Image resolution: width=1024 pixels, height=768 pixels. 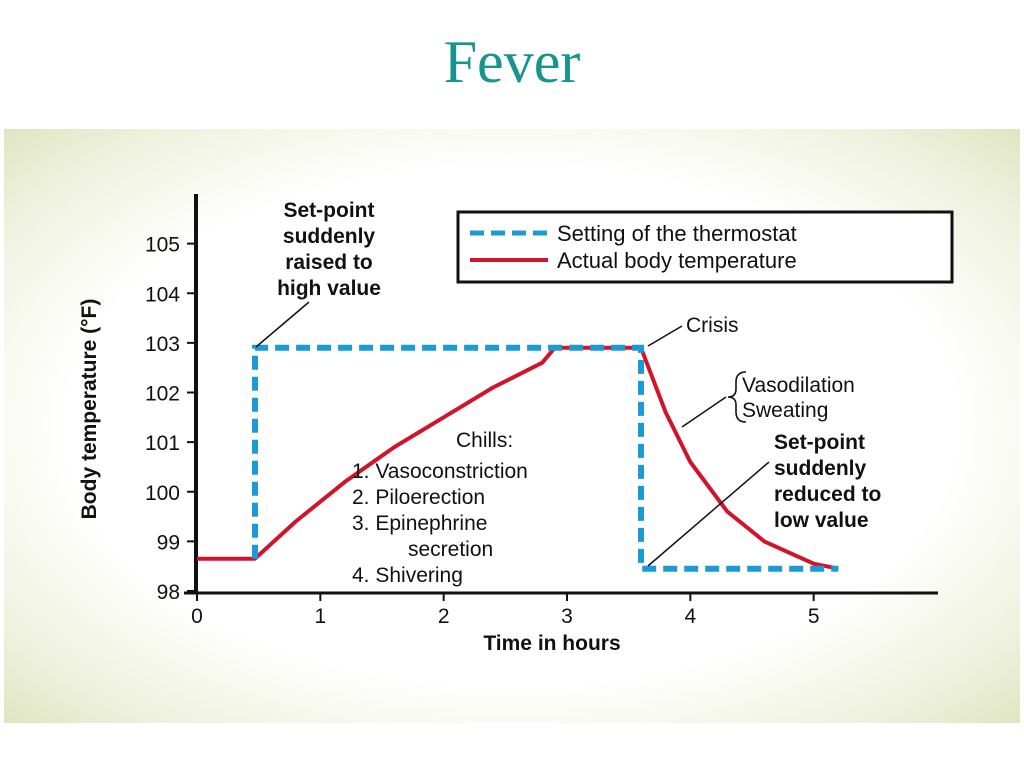 I want to click on y-ticks: 98 99 100 101 102 103 104 105, so click(x=170, y=419).